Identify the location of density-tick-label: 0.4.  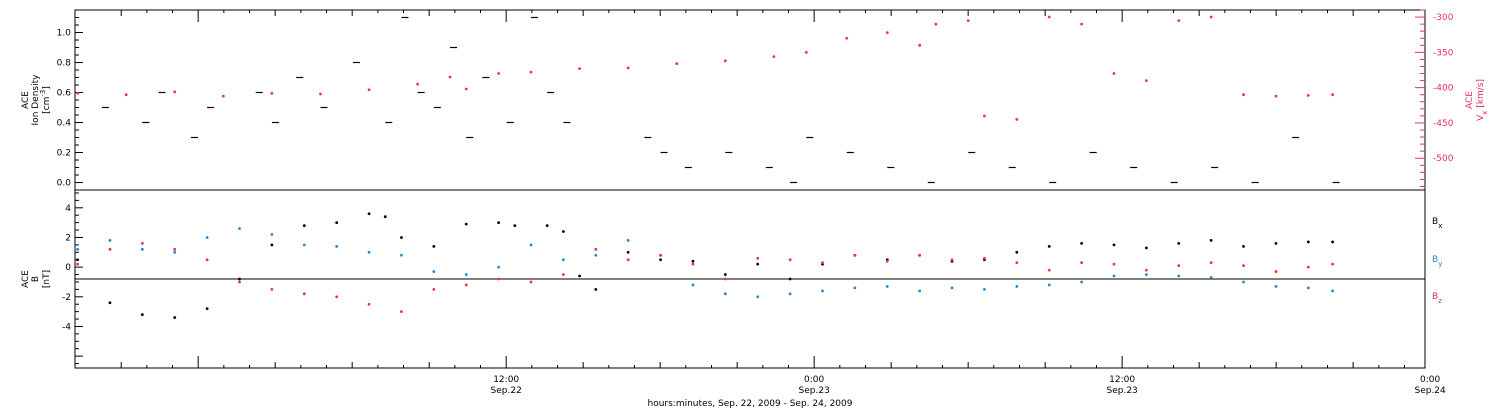
(64, 124).